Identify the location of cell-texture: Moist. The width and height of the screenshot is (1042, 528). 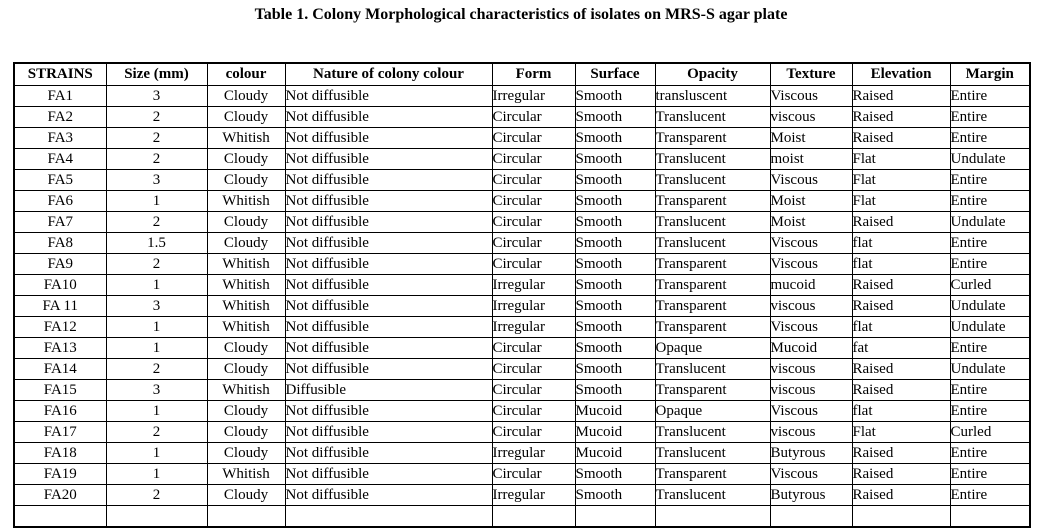
(811, 201).